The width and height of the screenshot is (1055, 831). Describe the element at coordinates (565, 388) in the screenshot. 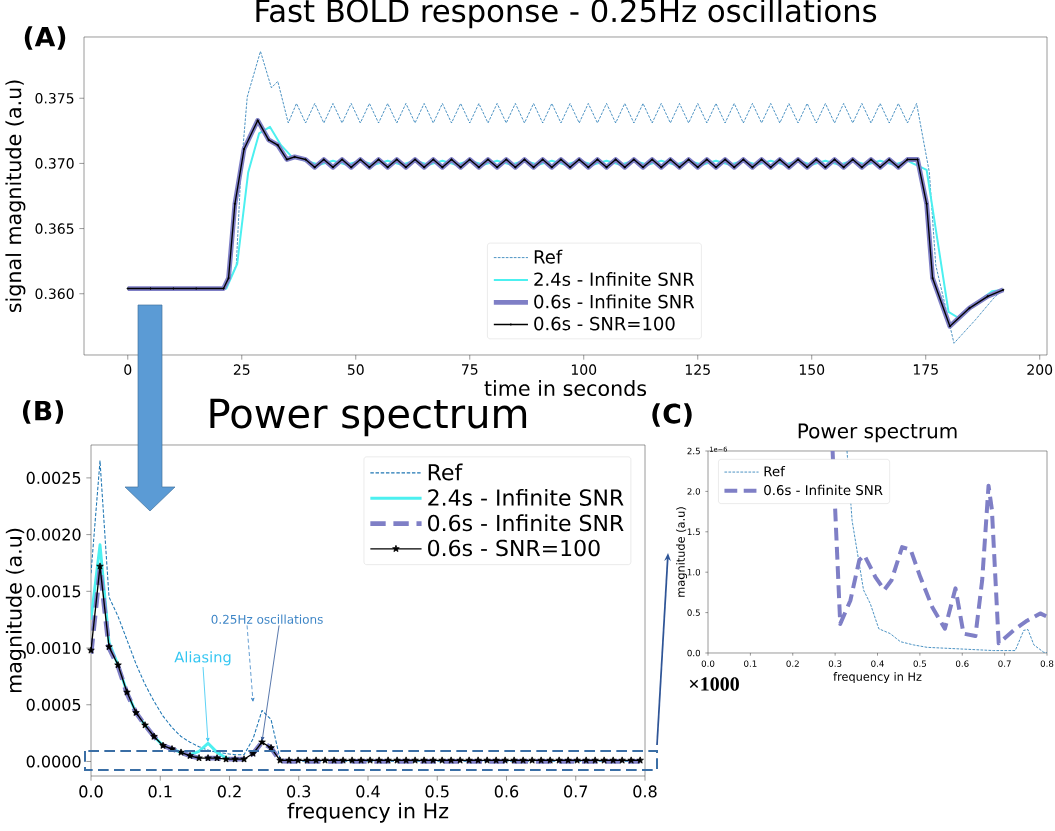

I see `x-axis-title: time in seconds` at that location.